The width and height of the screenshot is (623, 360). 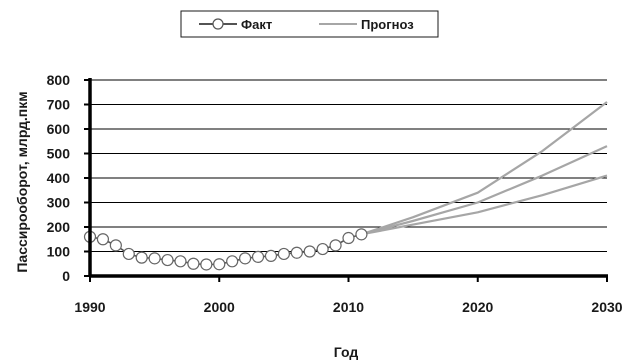 What do you see at coordinates (103, 239) in the screenshot?
I see `fact-point-1991` at bounding box center [103, 239].